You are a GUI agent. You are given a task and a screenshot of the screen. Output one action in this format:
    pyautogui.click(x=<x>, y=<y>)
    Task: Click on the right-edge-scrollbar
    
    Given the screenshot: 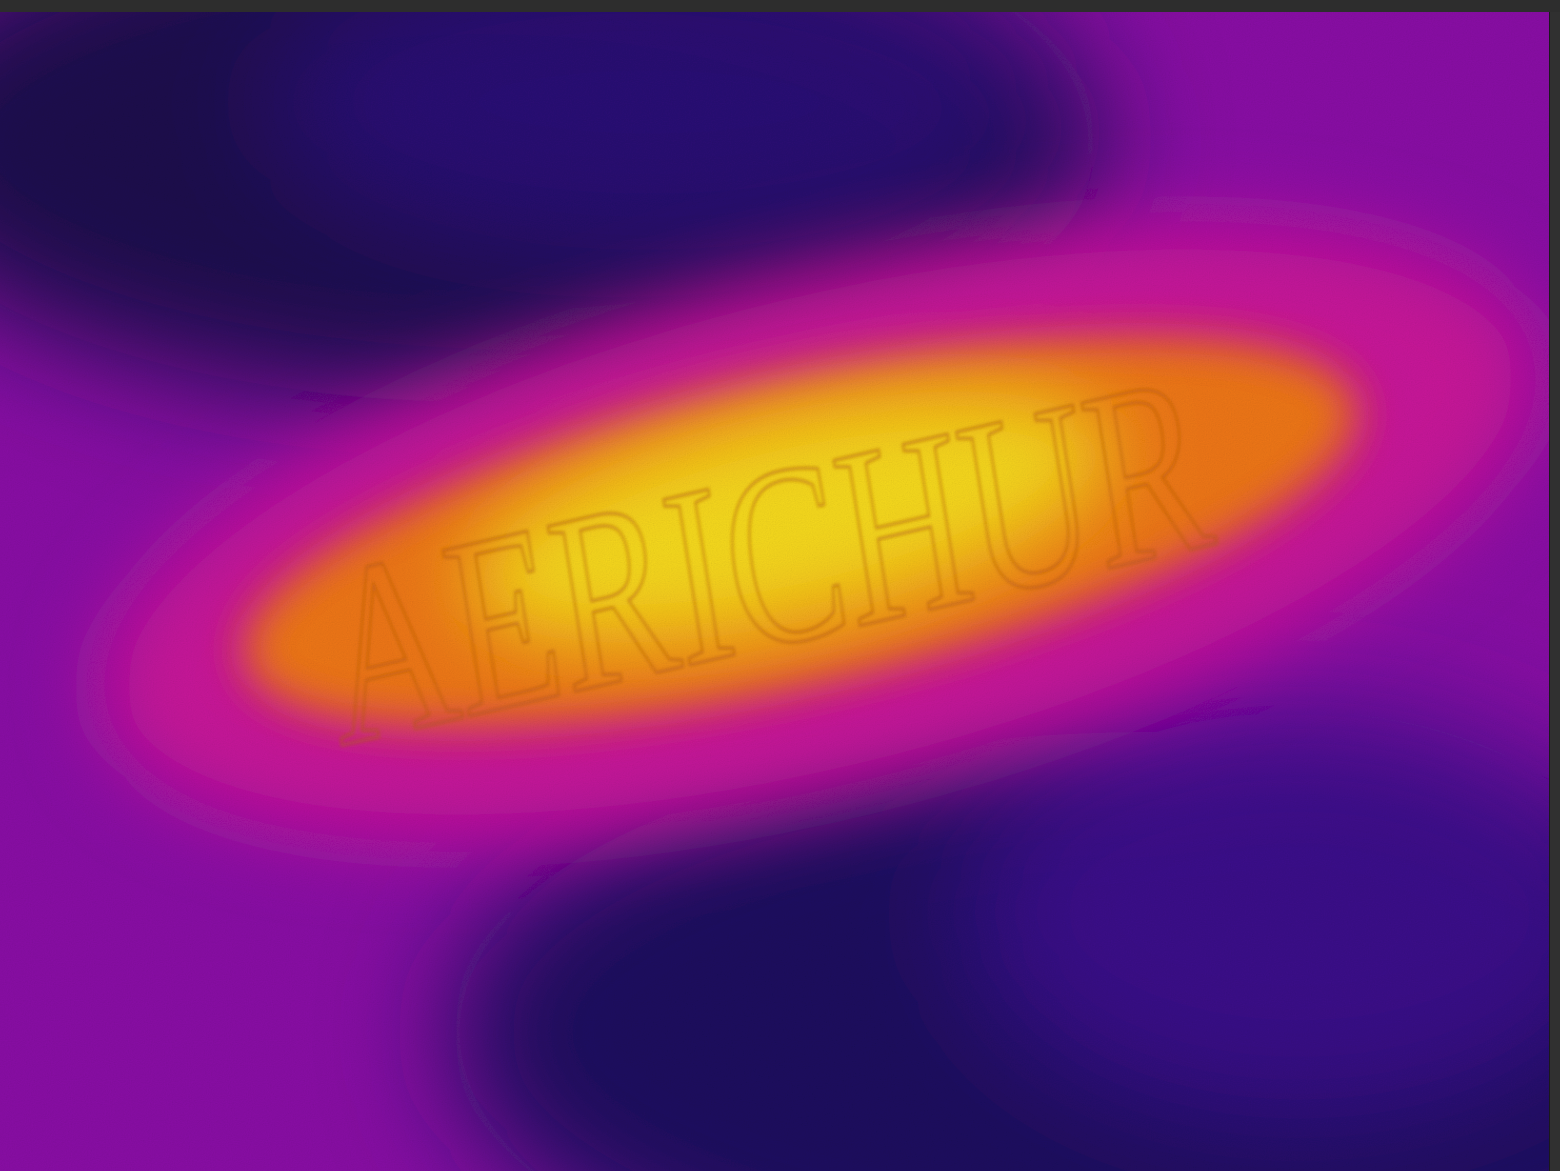 What is the action you would take?
    pyautogui.click(x=1554, y=591)
    